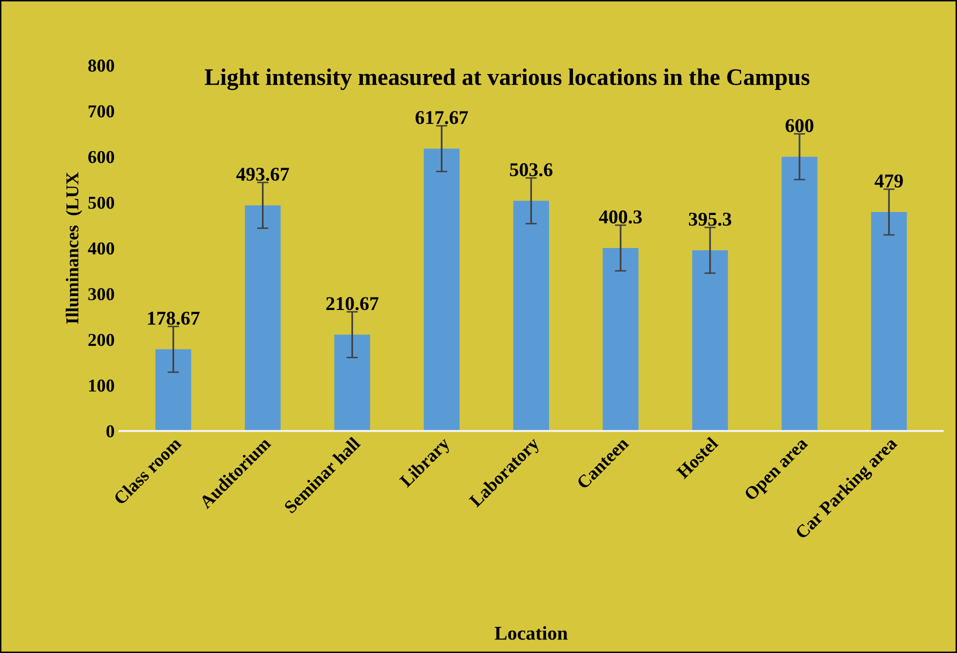  Describe the element at coordinates (888, 181) in the screenshot. I see `data-label: 479` at that location.